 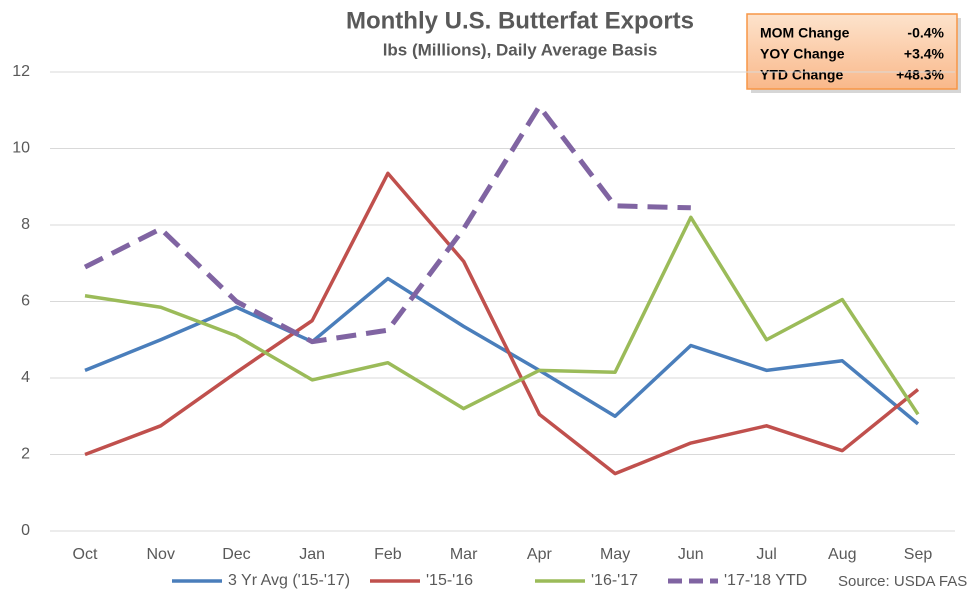 What do you see at coordinates (925, 33) in the screenshot?
I see `info-value: -0.4%` at bounding box center [925, 33].